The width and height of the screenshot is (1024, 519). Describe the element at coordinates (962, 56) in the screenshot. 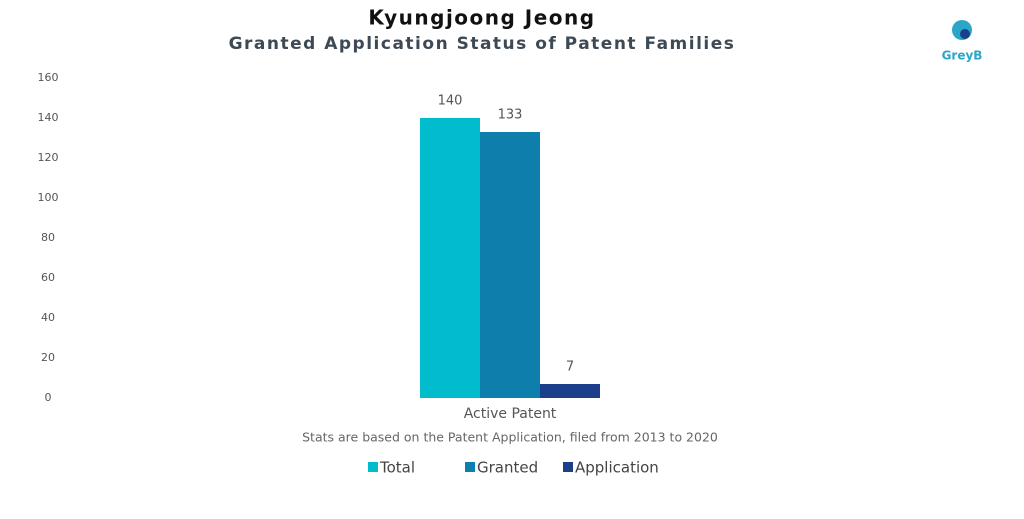

I see `logo-text: GreyB` at that location.